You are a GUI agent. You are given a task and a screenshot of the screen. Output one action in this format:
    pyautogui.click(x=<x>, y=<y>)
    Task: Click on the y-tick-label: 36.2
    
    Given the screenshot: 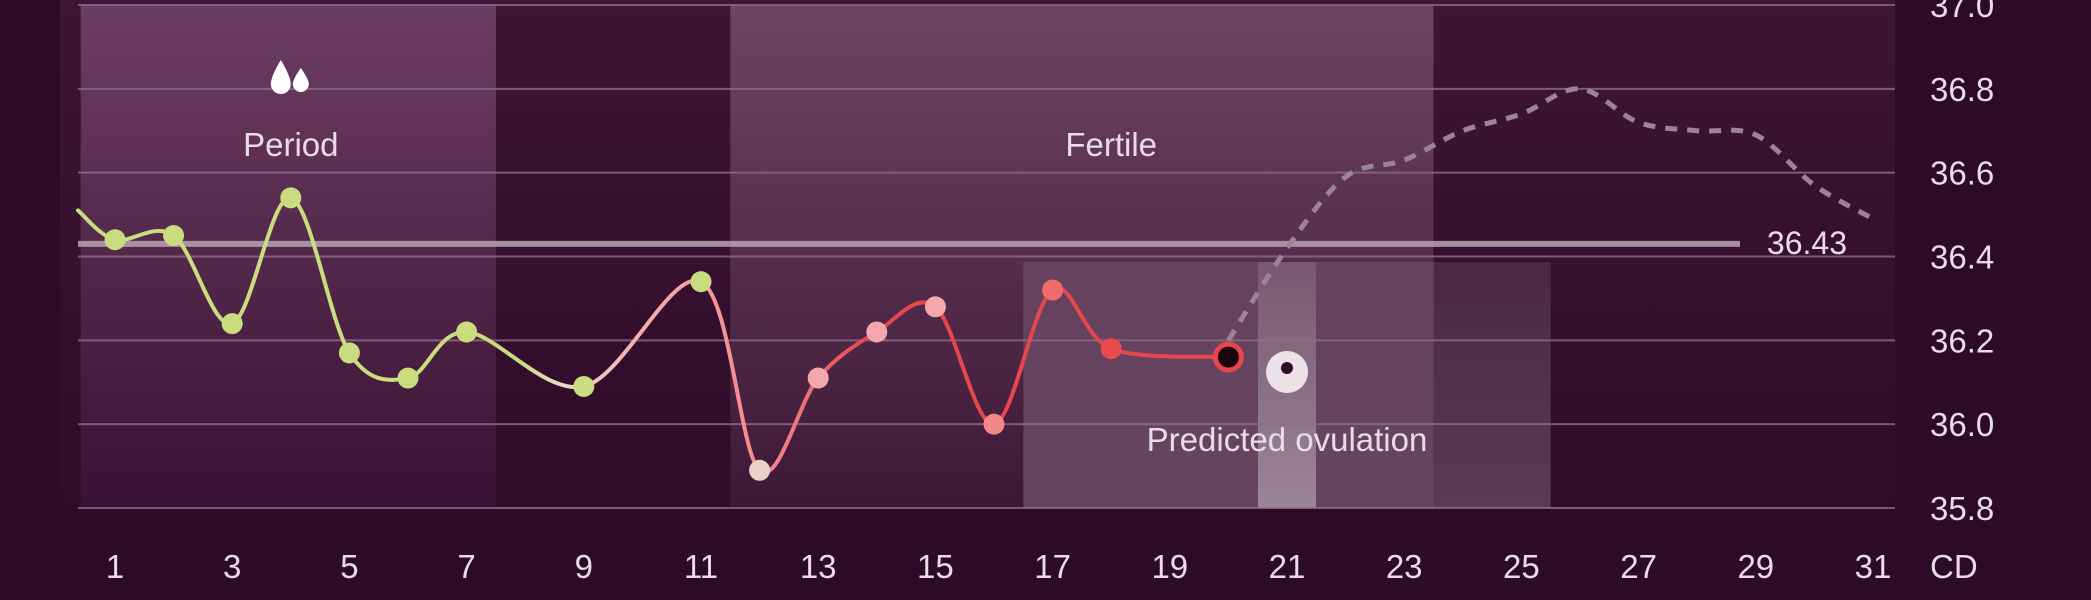 What is the action you would take?
    pyautogui.click(x=1962, y=340)
    